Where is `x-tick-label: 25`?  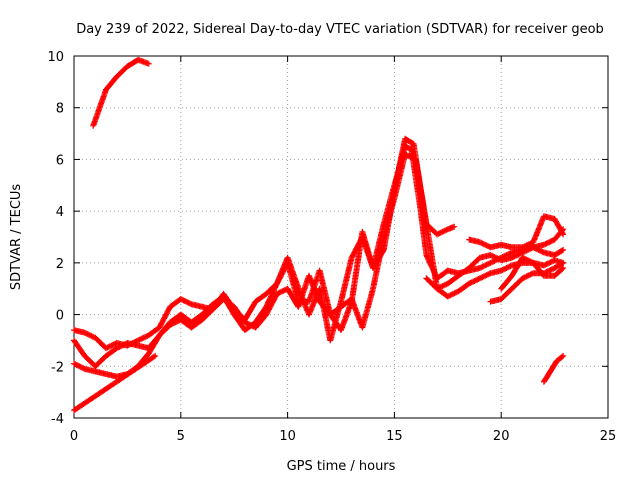
x-tick-label: 25 is located at coordinates (608, 436).